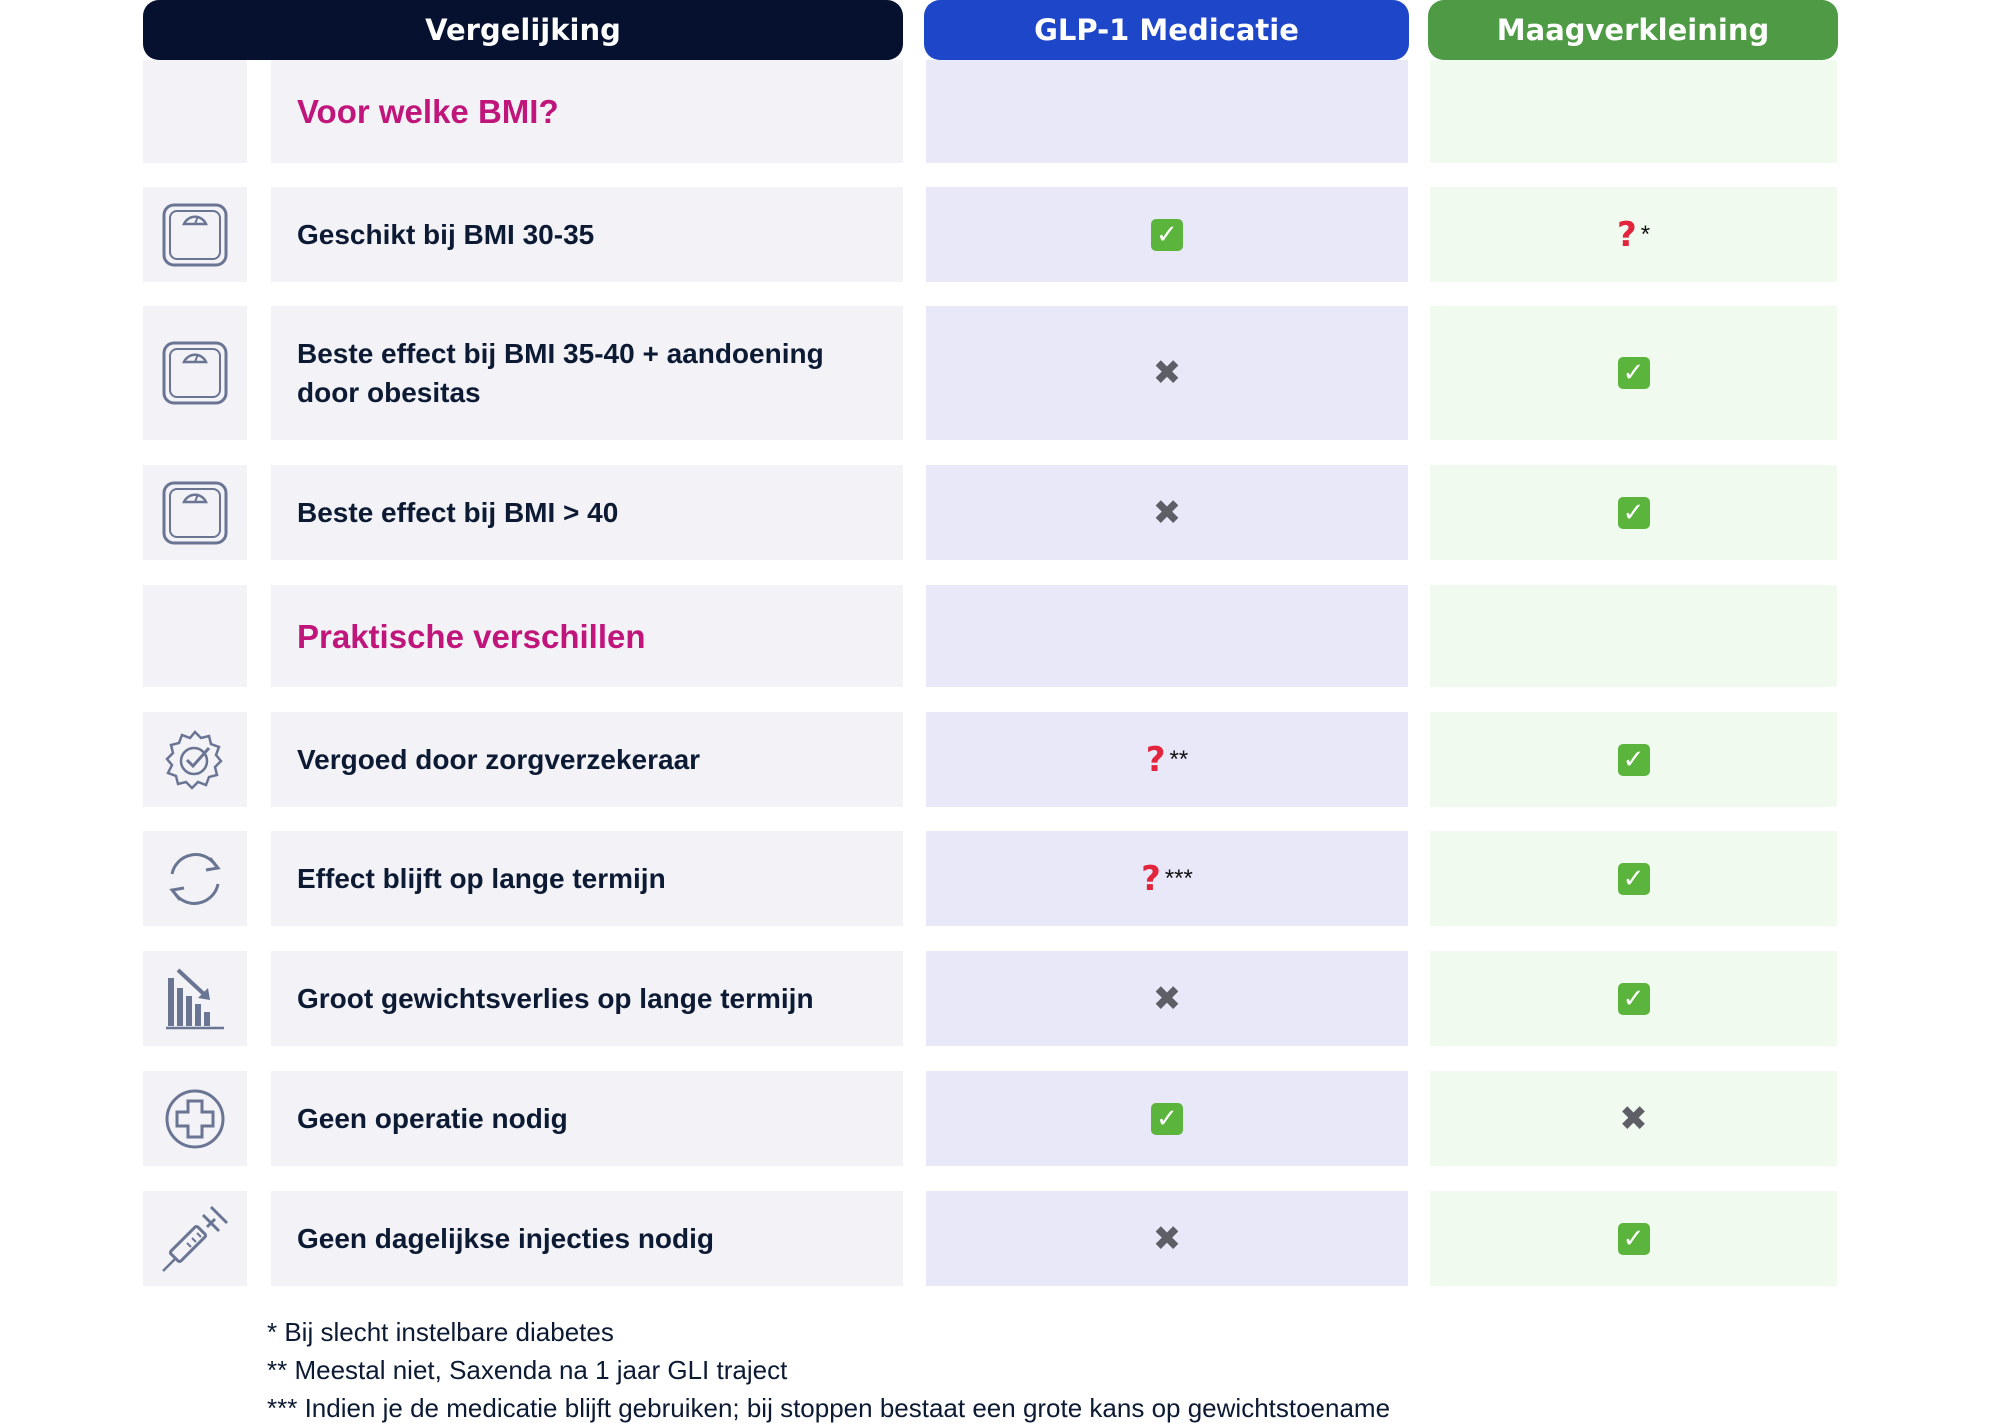  What do you see at coordinates (1178, 878) in the screenshot?
I see `footnote-marker: ***` at bounding box center [1178, 878].